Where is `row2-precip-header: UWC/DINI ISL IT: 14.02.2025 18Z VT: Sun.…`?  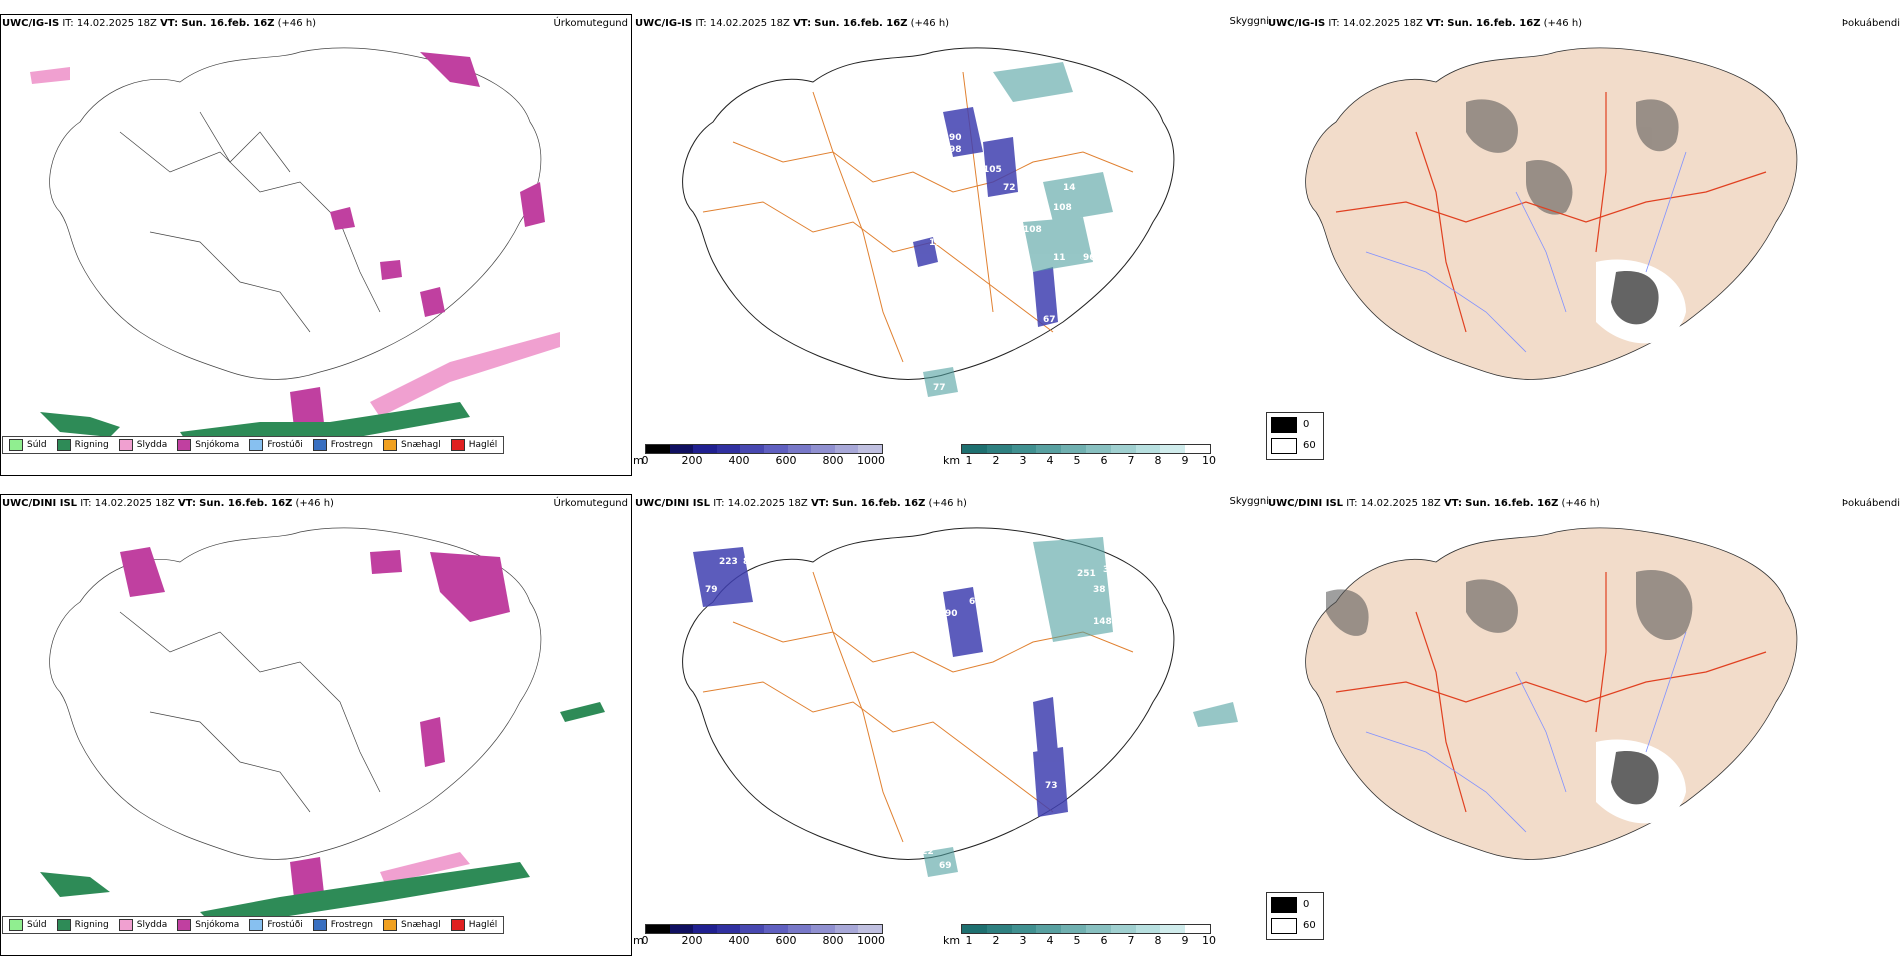 row2-precip-header: UWC/DINI ISL IT: 14.02.2025 18Z VT: Sun.… is located at coordinates (168, 503).